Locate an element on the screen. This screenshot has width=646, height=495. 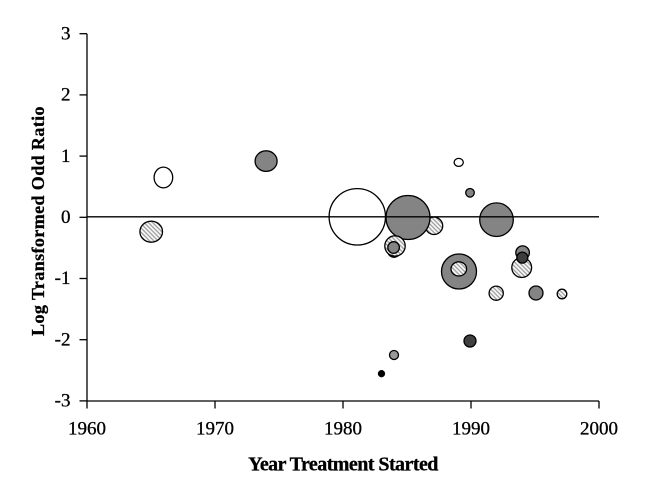
svg-text: 1990 is located at coordinates (471, 429).